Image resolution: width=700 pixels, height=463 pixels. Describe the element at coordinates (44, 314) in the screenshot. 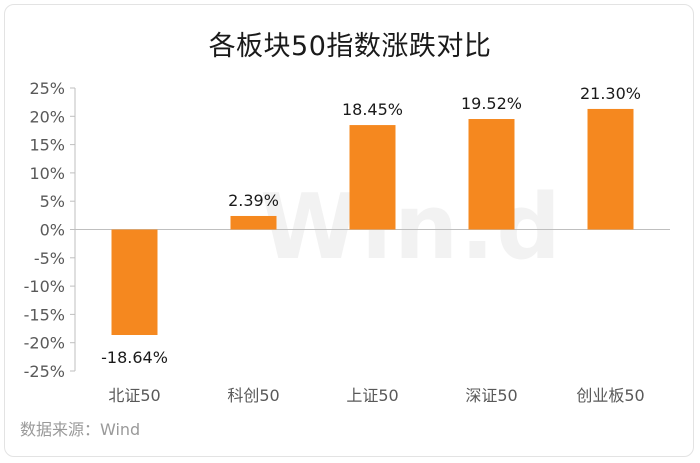

I see `y-tick-label: -15%` at that location.